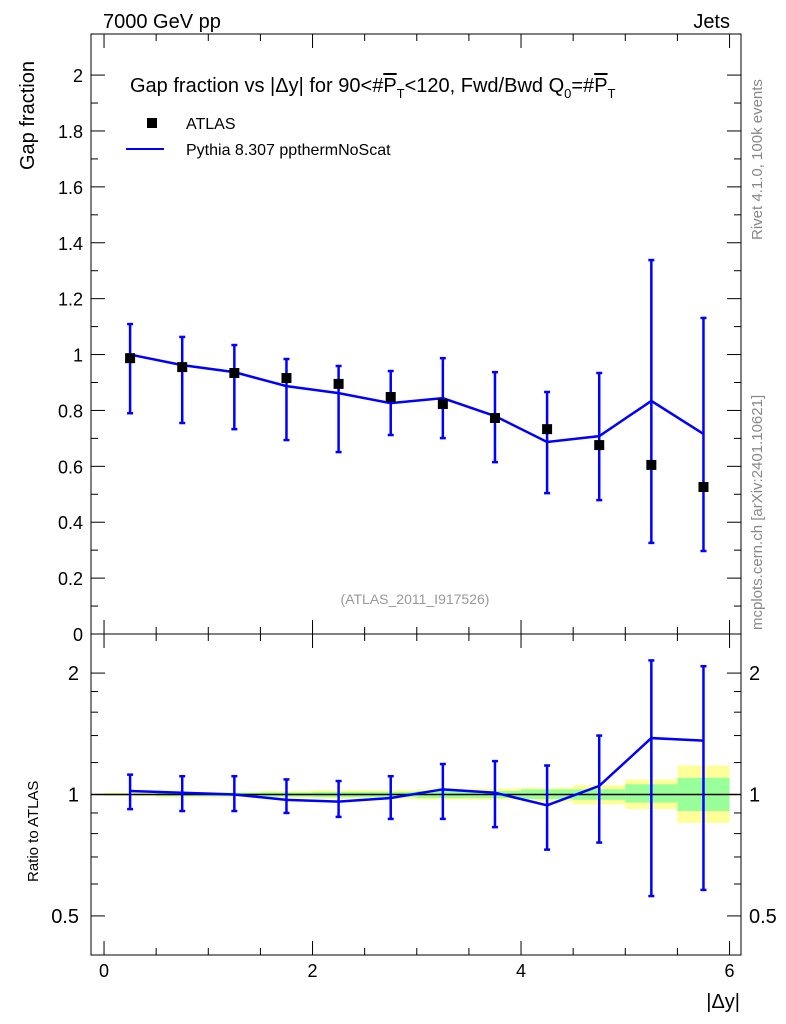 This screenshot has width=786, height=1024. I want to click on ratio-y-tick-label-right: 0.5, so click(763, 917).